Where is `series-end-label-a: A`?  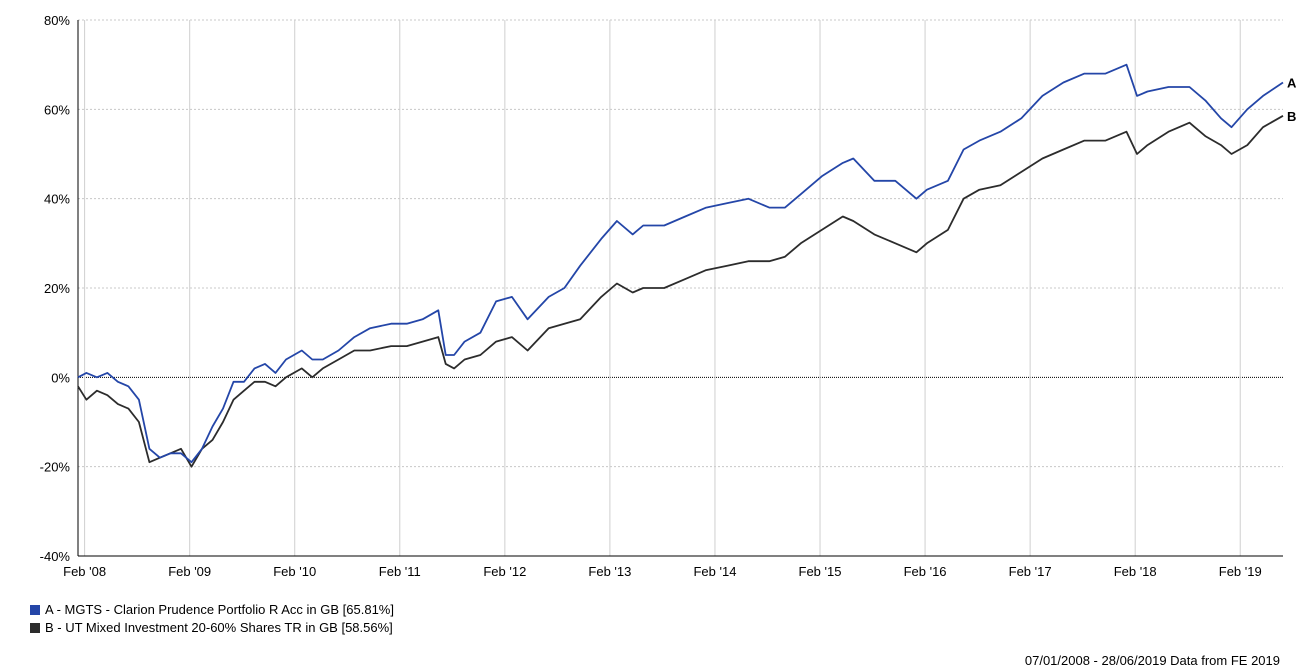
series-end-label-a: A is located at coordinates (1292, 83).